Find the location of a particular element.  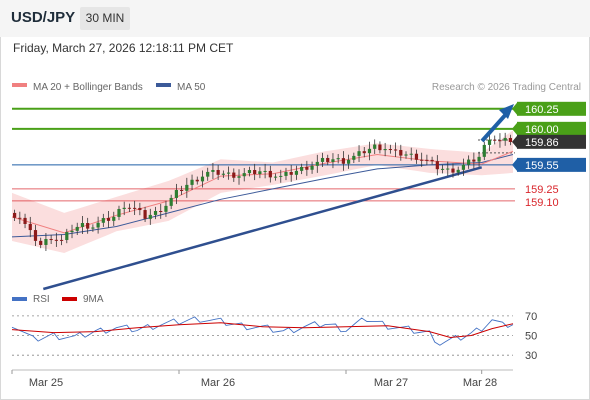

timeframe-badge: 30 MIN is located at coordinates (105, 18).